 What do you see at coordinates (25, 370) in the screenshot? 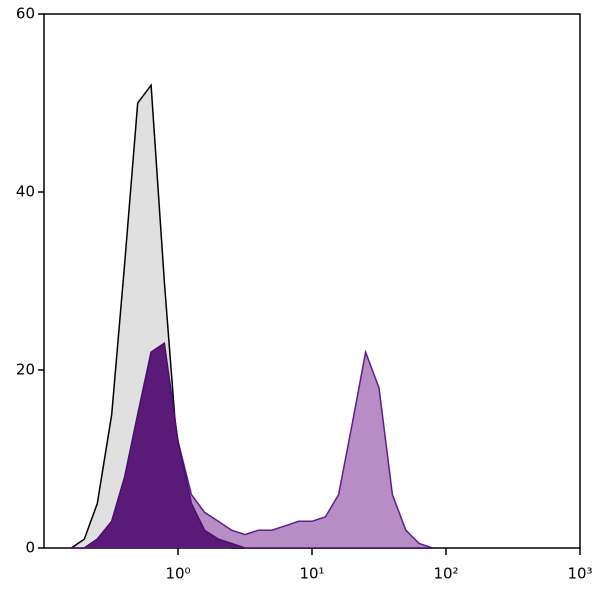
I see `y-tick-label: 20` at bounding box center [25, 370].